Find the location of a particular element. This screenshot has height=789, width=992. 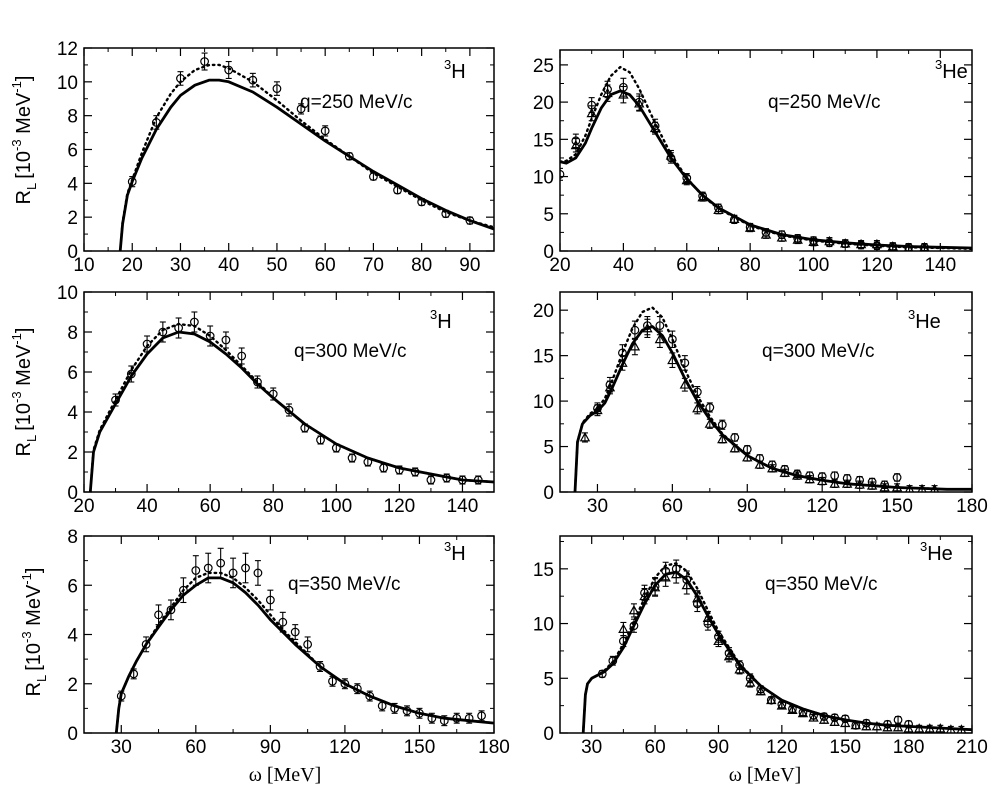

x-tick-label: 20 is located at coordinates (132, 265).